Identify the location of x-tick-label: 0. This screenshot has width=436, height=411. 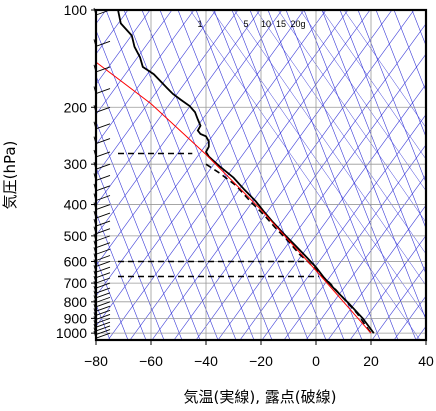
(316, 361).